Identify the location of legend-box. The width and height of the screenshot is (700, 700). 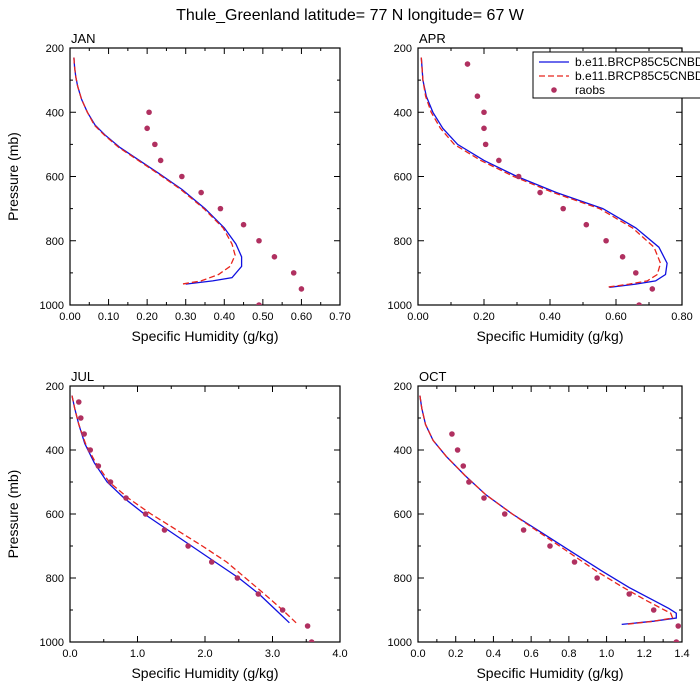
(616, 75).